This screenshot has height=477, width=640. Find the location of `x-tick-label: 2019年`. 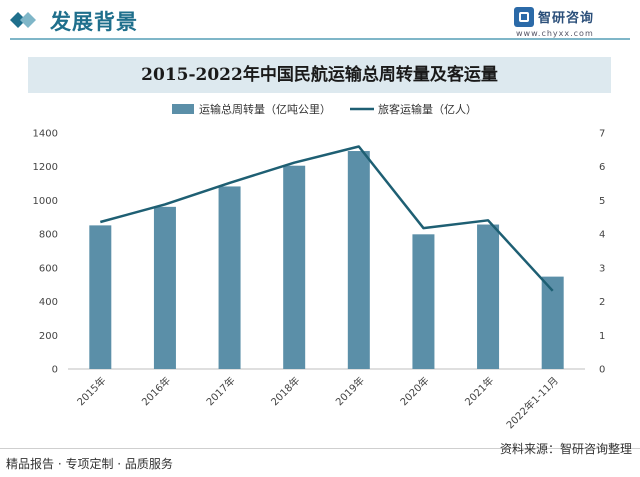

x-tick-label: 2019年 is located at coordinates (350, 391).